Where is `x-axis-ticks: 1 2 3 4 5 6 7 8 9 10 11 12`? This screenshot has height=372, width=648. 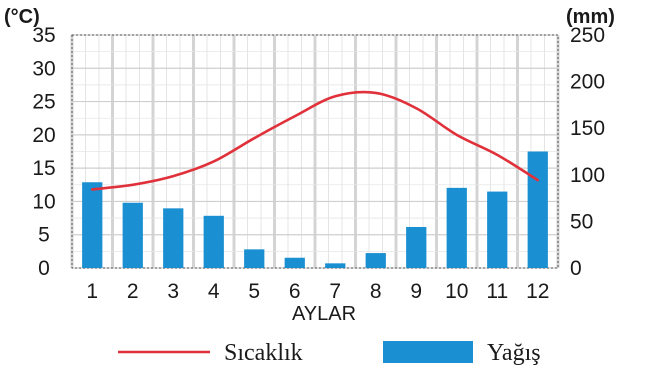 x-axis-ticks: 1 2 3 4 5 6 7 8 9 10 11 12 is located at coordinates (317, 291).